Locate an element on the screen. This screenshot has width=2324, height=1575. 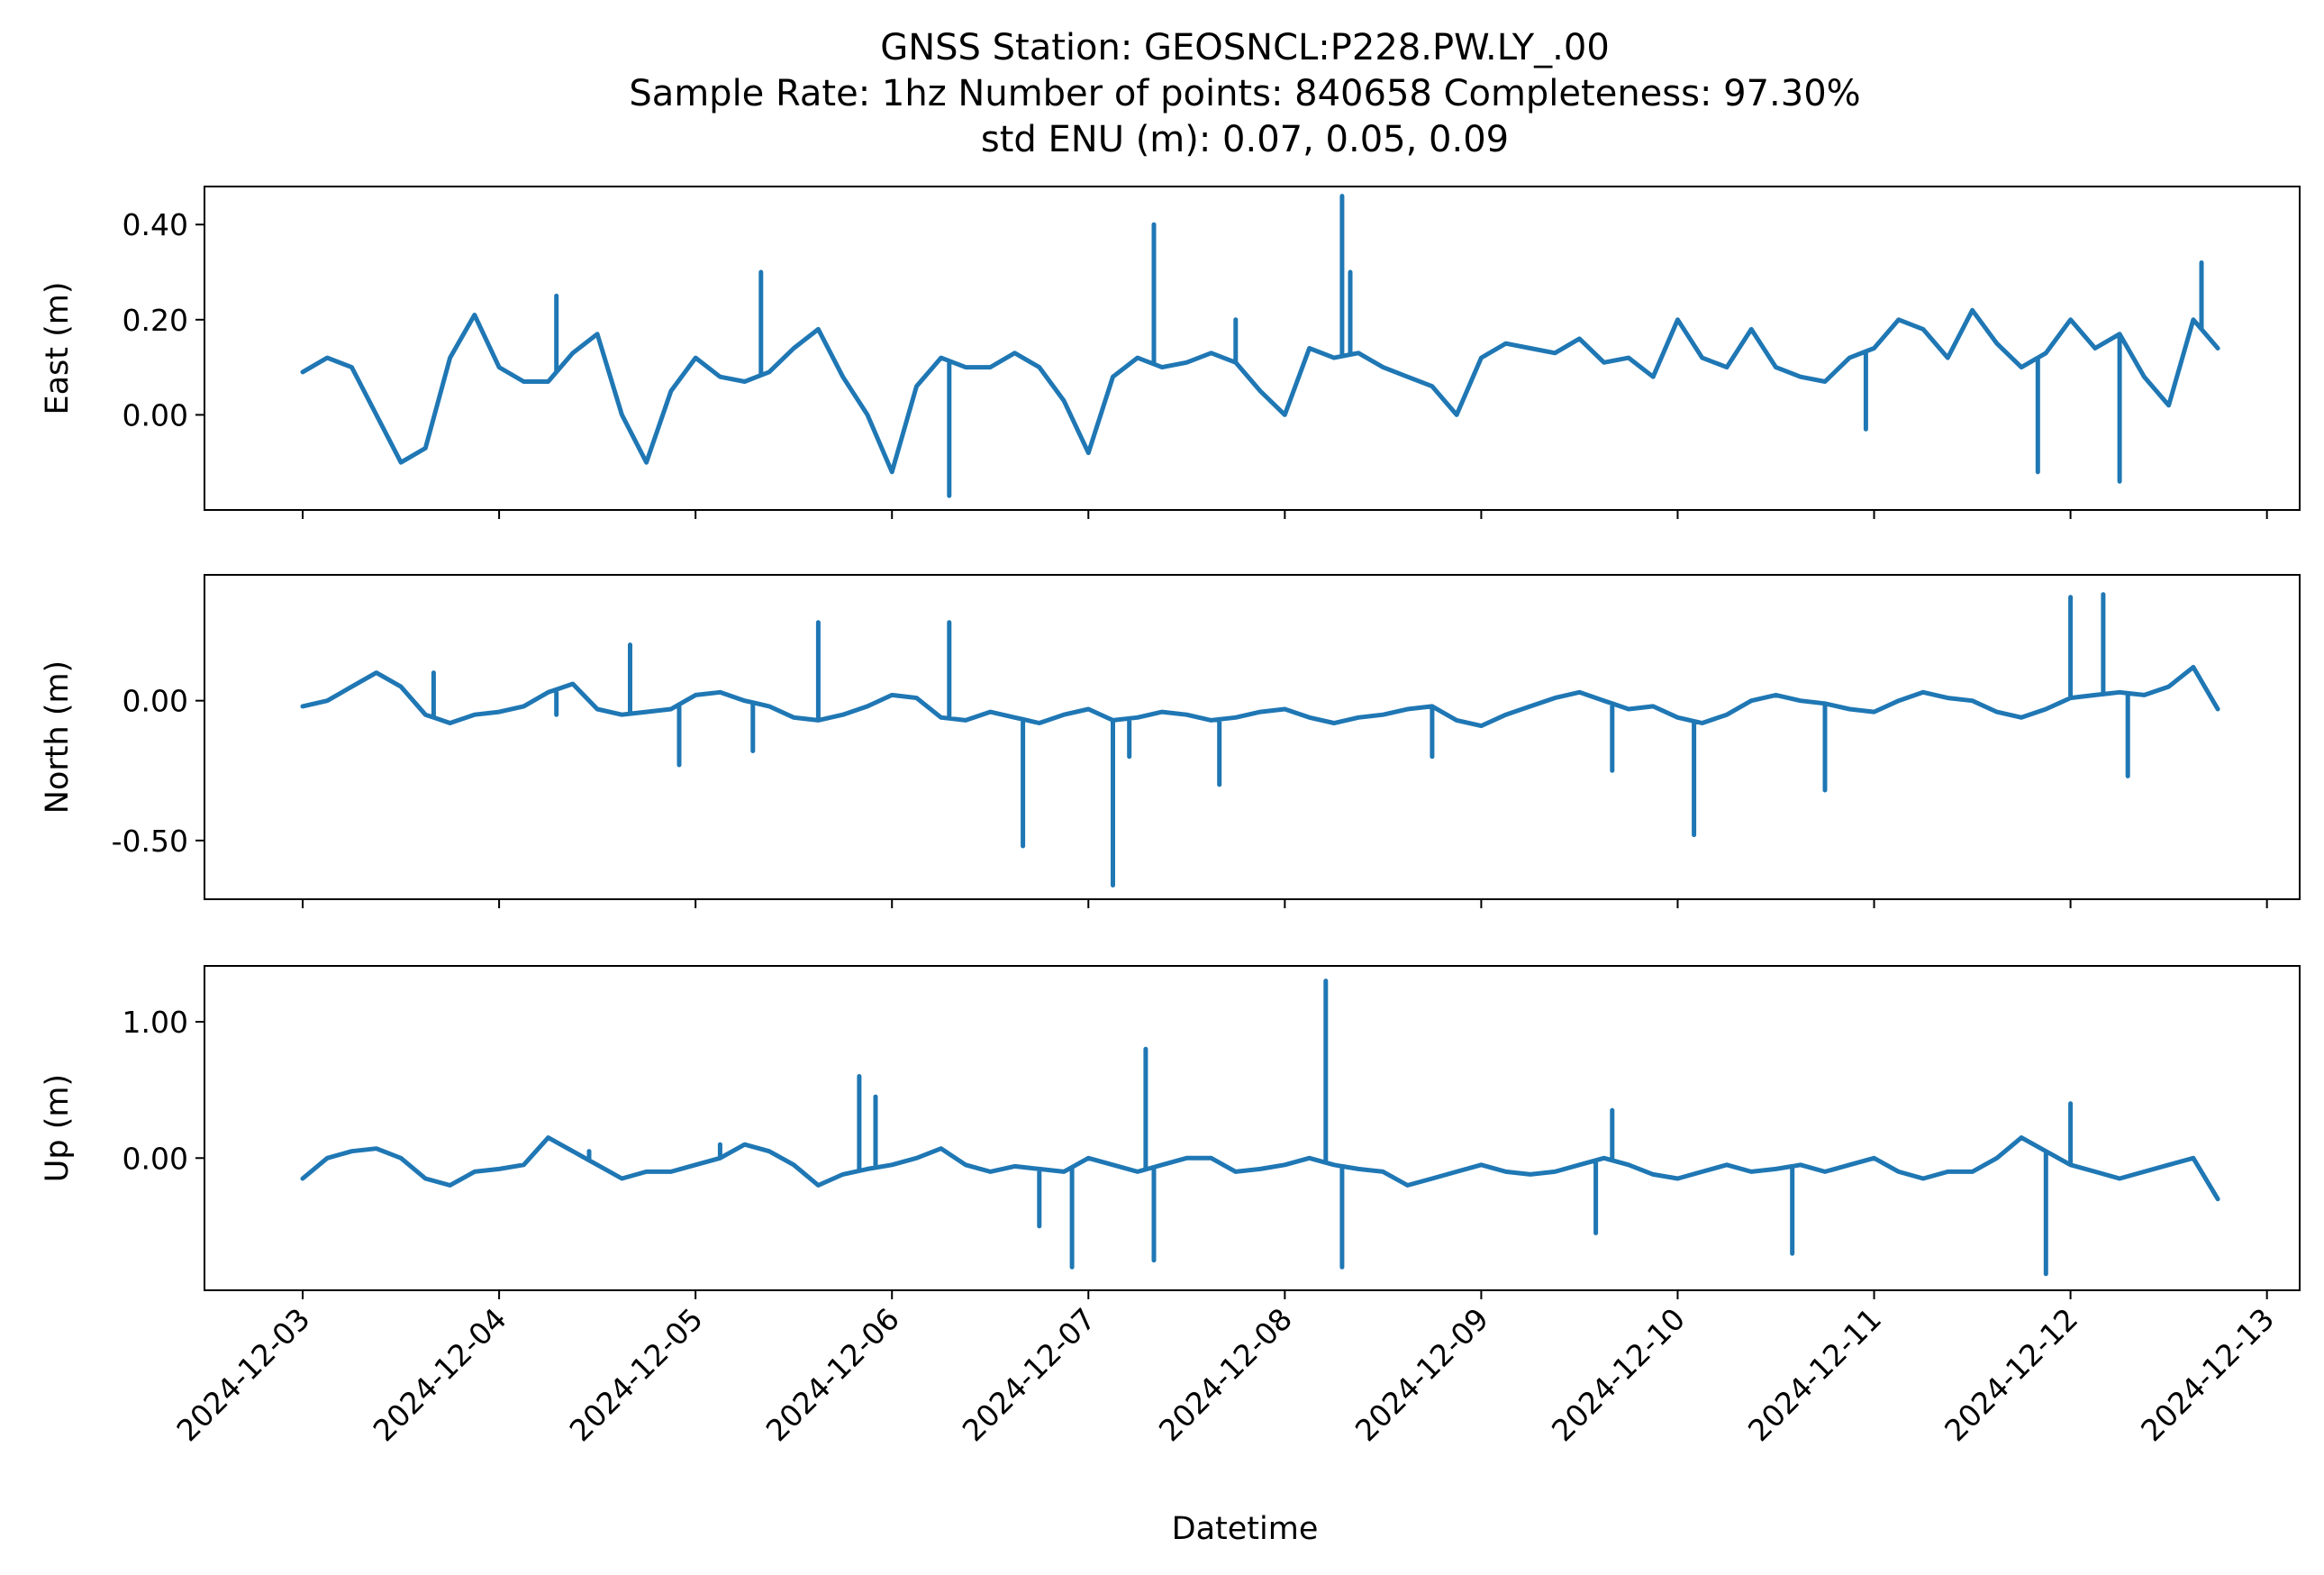
x-tick-label: 2024-12-12 is located at coordinates (2011, 1374).